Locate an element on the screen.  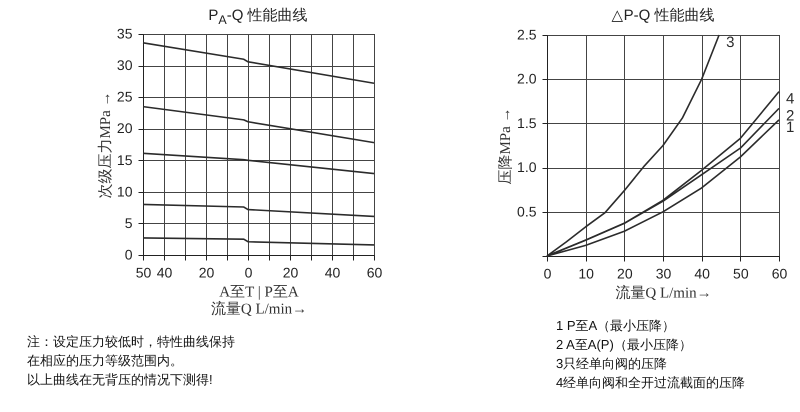
y-tick-label: 15 is located at coordinates (124, 160).